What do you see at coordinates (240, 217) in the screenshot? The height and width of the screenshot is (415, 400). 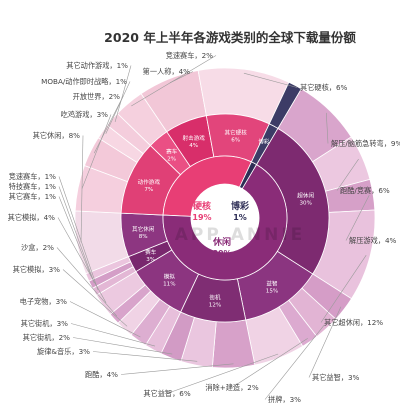 I see `center-value-2: 1%` at bounding box center [240, 217].